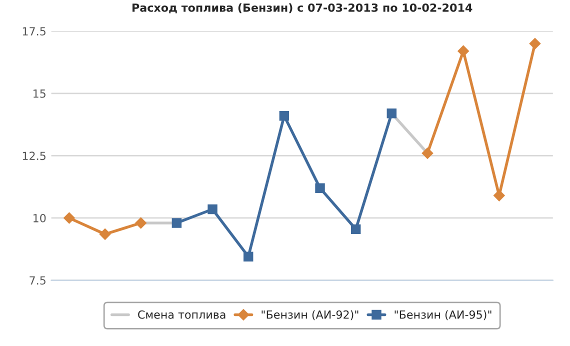 This screenshot has height=346, width=570. What do you see at coordinates (38, 280) in the screenshot?
I see `y-tick-label: 7.5` at bounding box center [38, 280].